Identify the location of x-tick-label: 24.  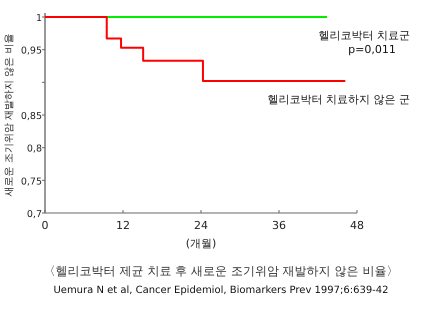
(201, 225).